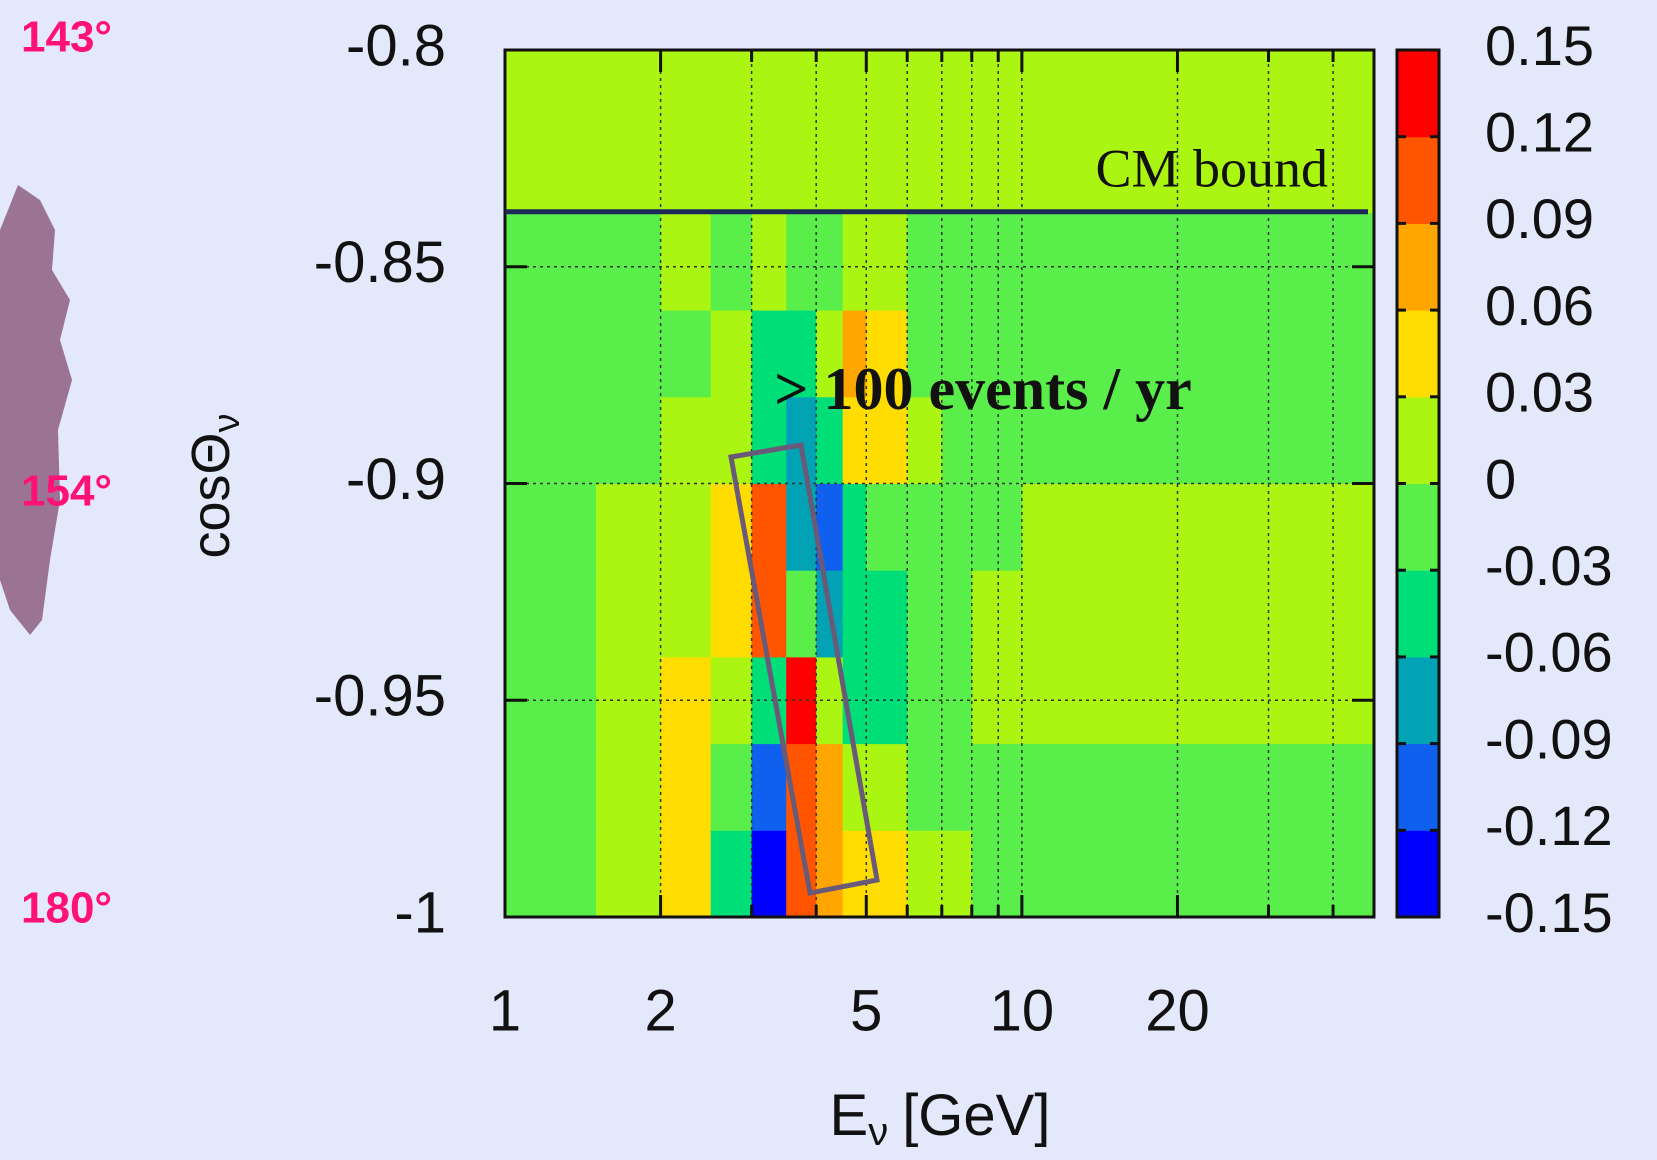 The image size is (1657, 1160). Describe the element at coordinates (66, 491) in the screenshot. I see `angle-label: 154°` at that location.